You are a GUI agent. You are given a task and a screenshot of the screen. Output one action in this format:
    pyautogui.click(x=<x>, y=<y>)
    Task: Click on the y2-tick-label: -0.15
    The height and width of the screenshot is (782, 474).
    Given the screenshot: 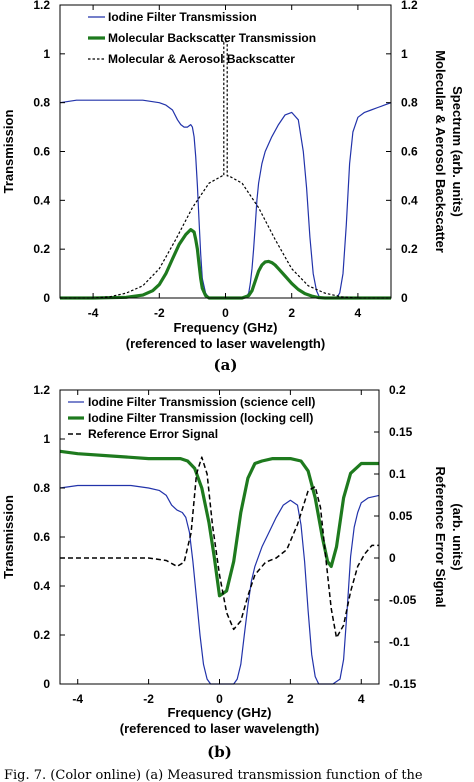 What is the action you would take?
    pyautogui.click(x=403, y=684)
    